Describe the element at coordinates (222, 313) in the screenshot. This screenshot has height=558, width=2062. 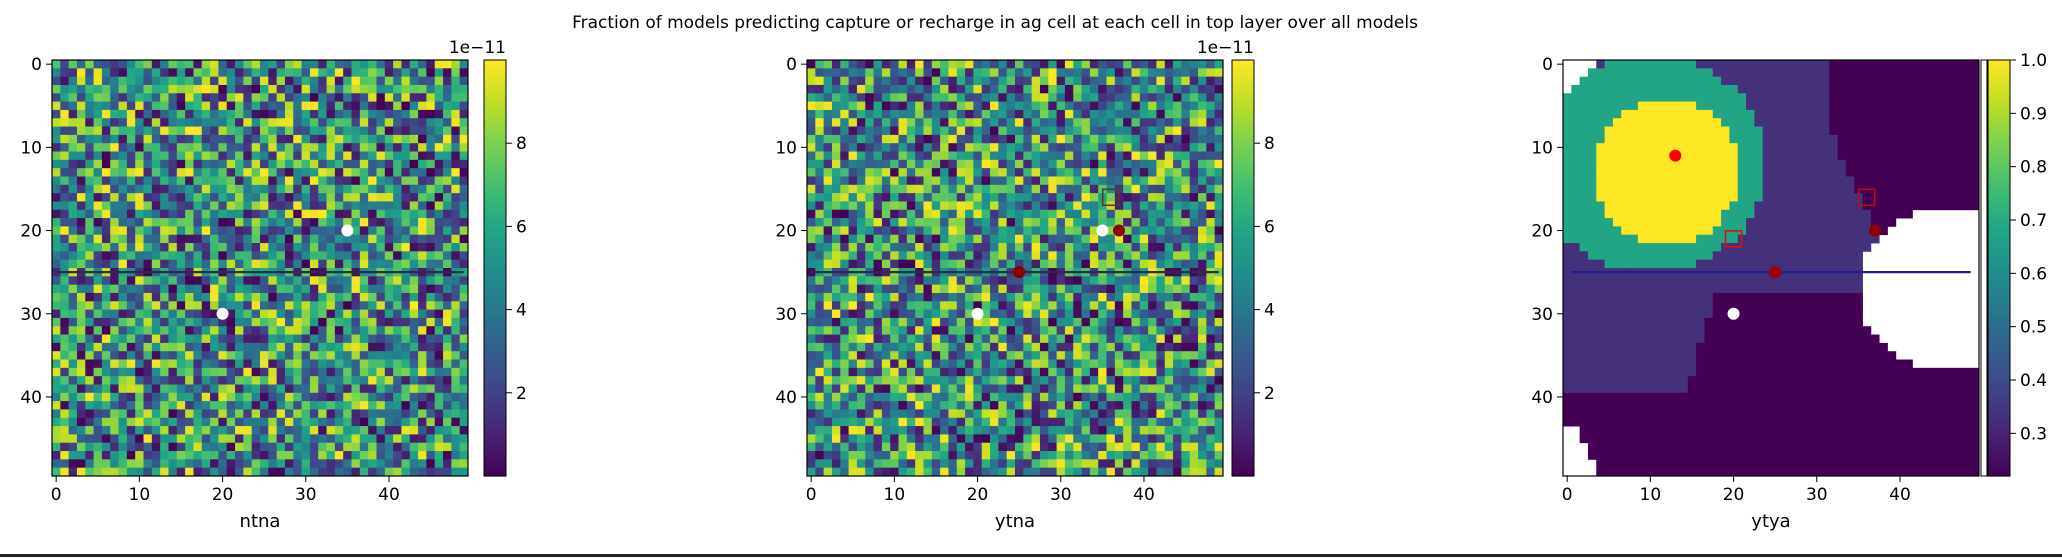
I see `marker-point` at that location.